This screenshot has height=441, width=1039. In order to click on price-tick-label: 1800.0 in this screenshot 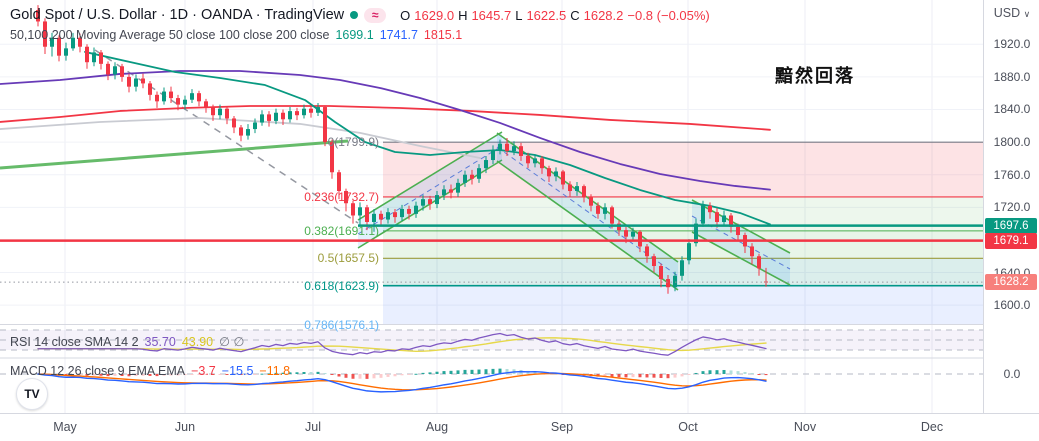, I will do `click(1012, 142)`.